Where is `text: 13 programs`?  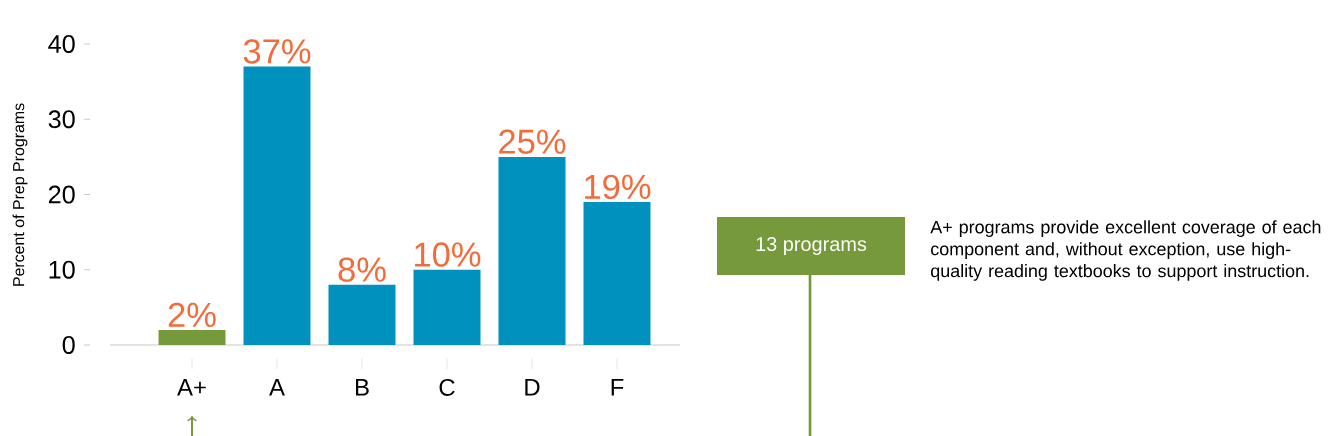
text: 13 programs is located at coordinates (811, 246).